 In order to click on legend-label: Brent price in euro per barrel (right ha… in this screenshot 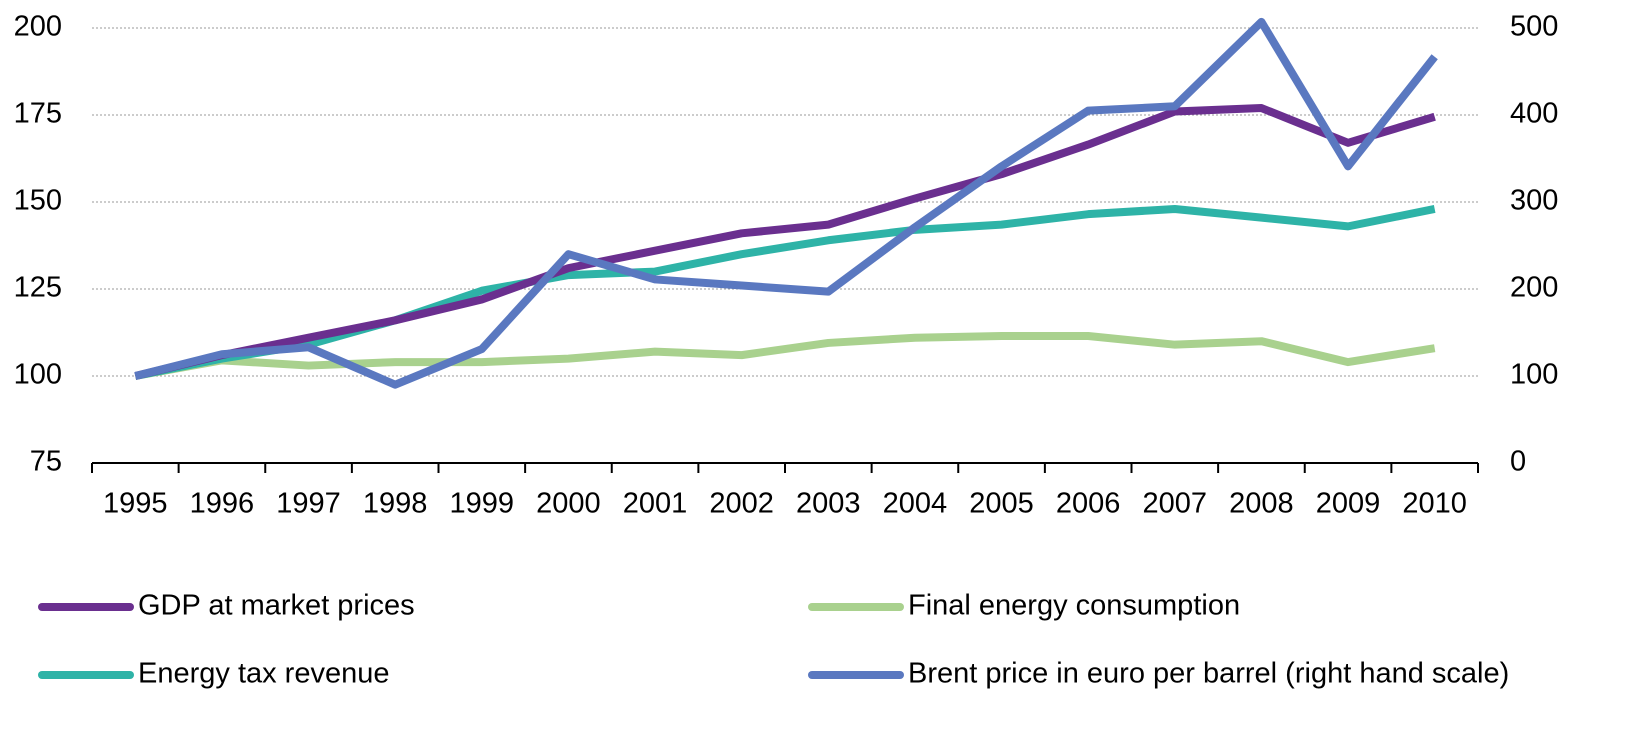, I will do `click(1208, 674)`.